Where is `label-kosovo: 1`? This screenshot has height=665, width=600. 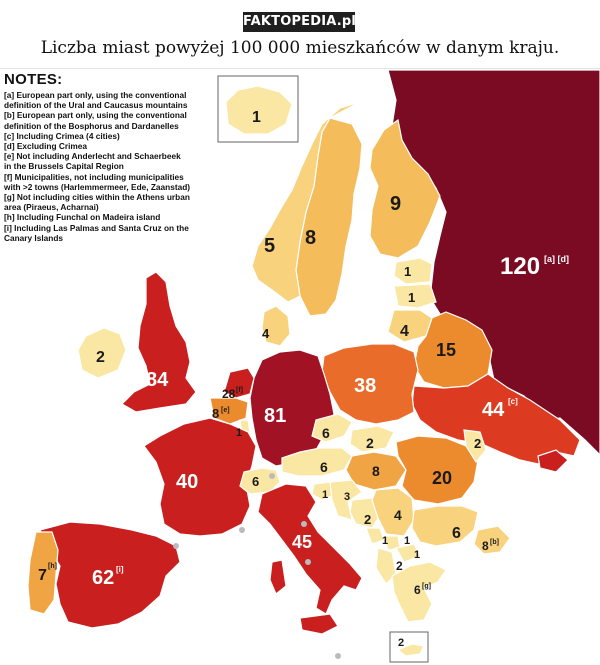 label-kosovo: 1 is located at coordinates (407, 541).